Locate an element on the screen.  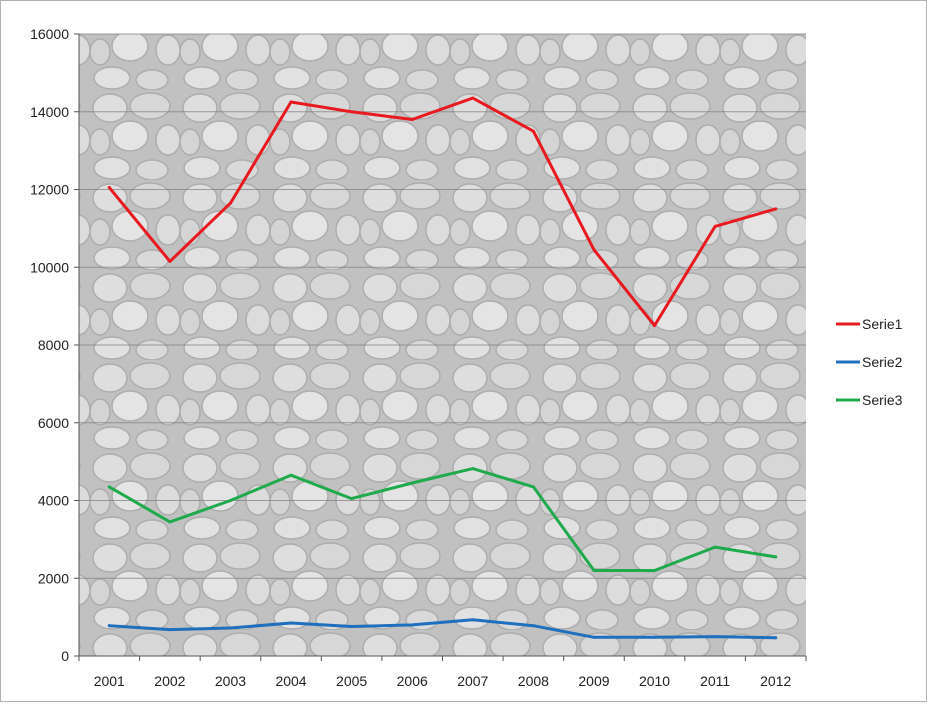
x-tick-label-9: 2010 is located at coordinates (654, 681).